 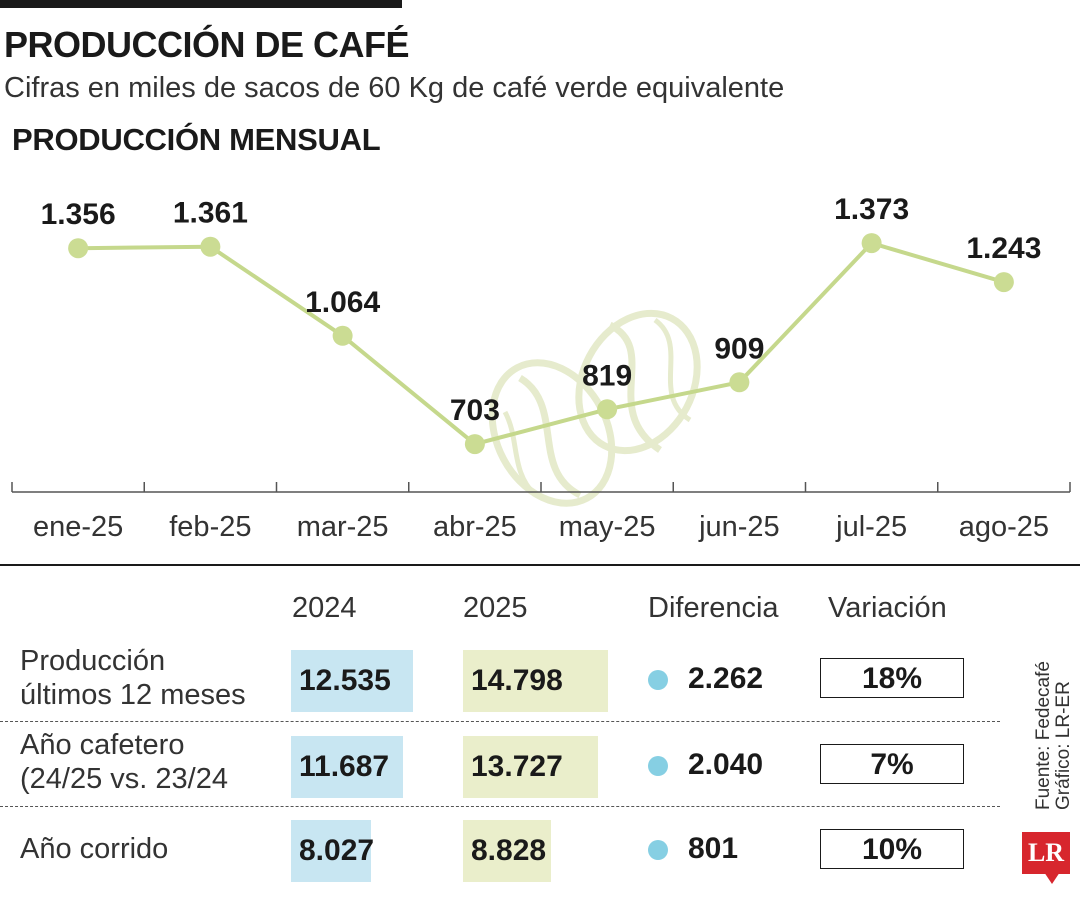 I want to click on cell-2024-ano-corrido: 8.027, so click(x=332, y=851).